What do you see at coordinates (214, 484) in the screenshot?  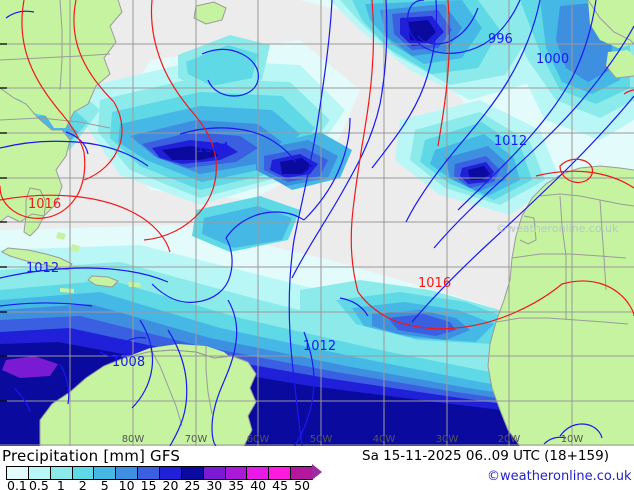 I see `colorbar-tick-30: 30` at bounding box center [214, 484].